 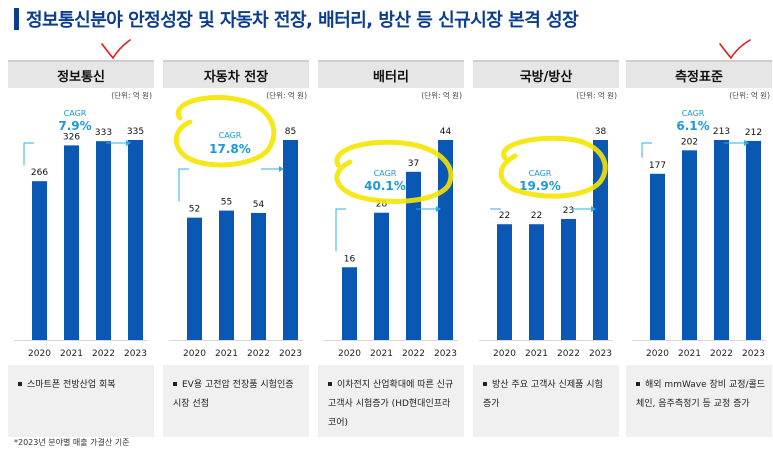 I want to click on note-box: 해외 mmWave 장비 교정/콜드 체인, 음주측정기 등 교정 증가, so click(x=699, y=401).